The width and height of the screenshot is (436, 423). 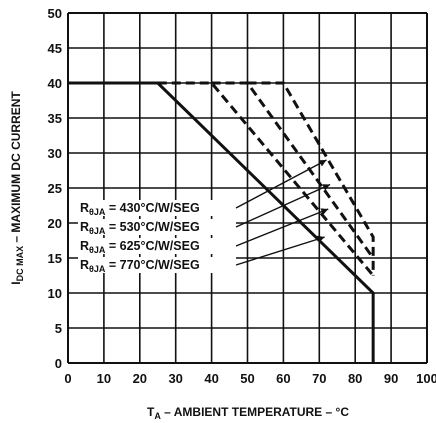 What do you see at coordinates (58, 328) in the screenshot?
I see `y-tick-label: 5` at bounding box center [58, 328].